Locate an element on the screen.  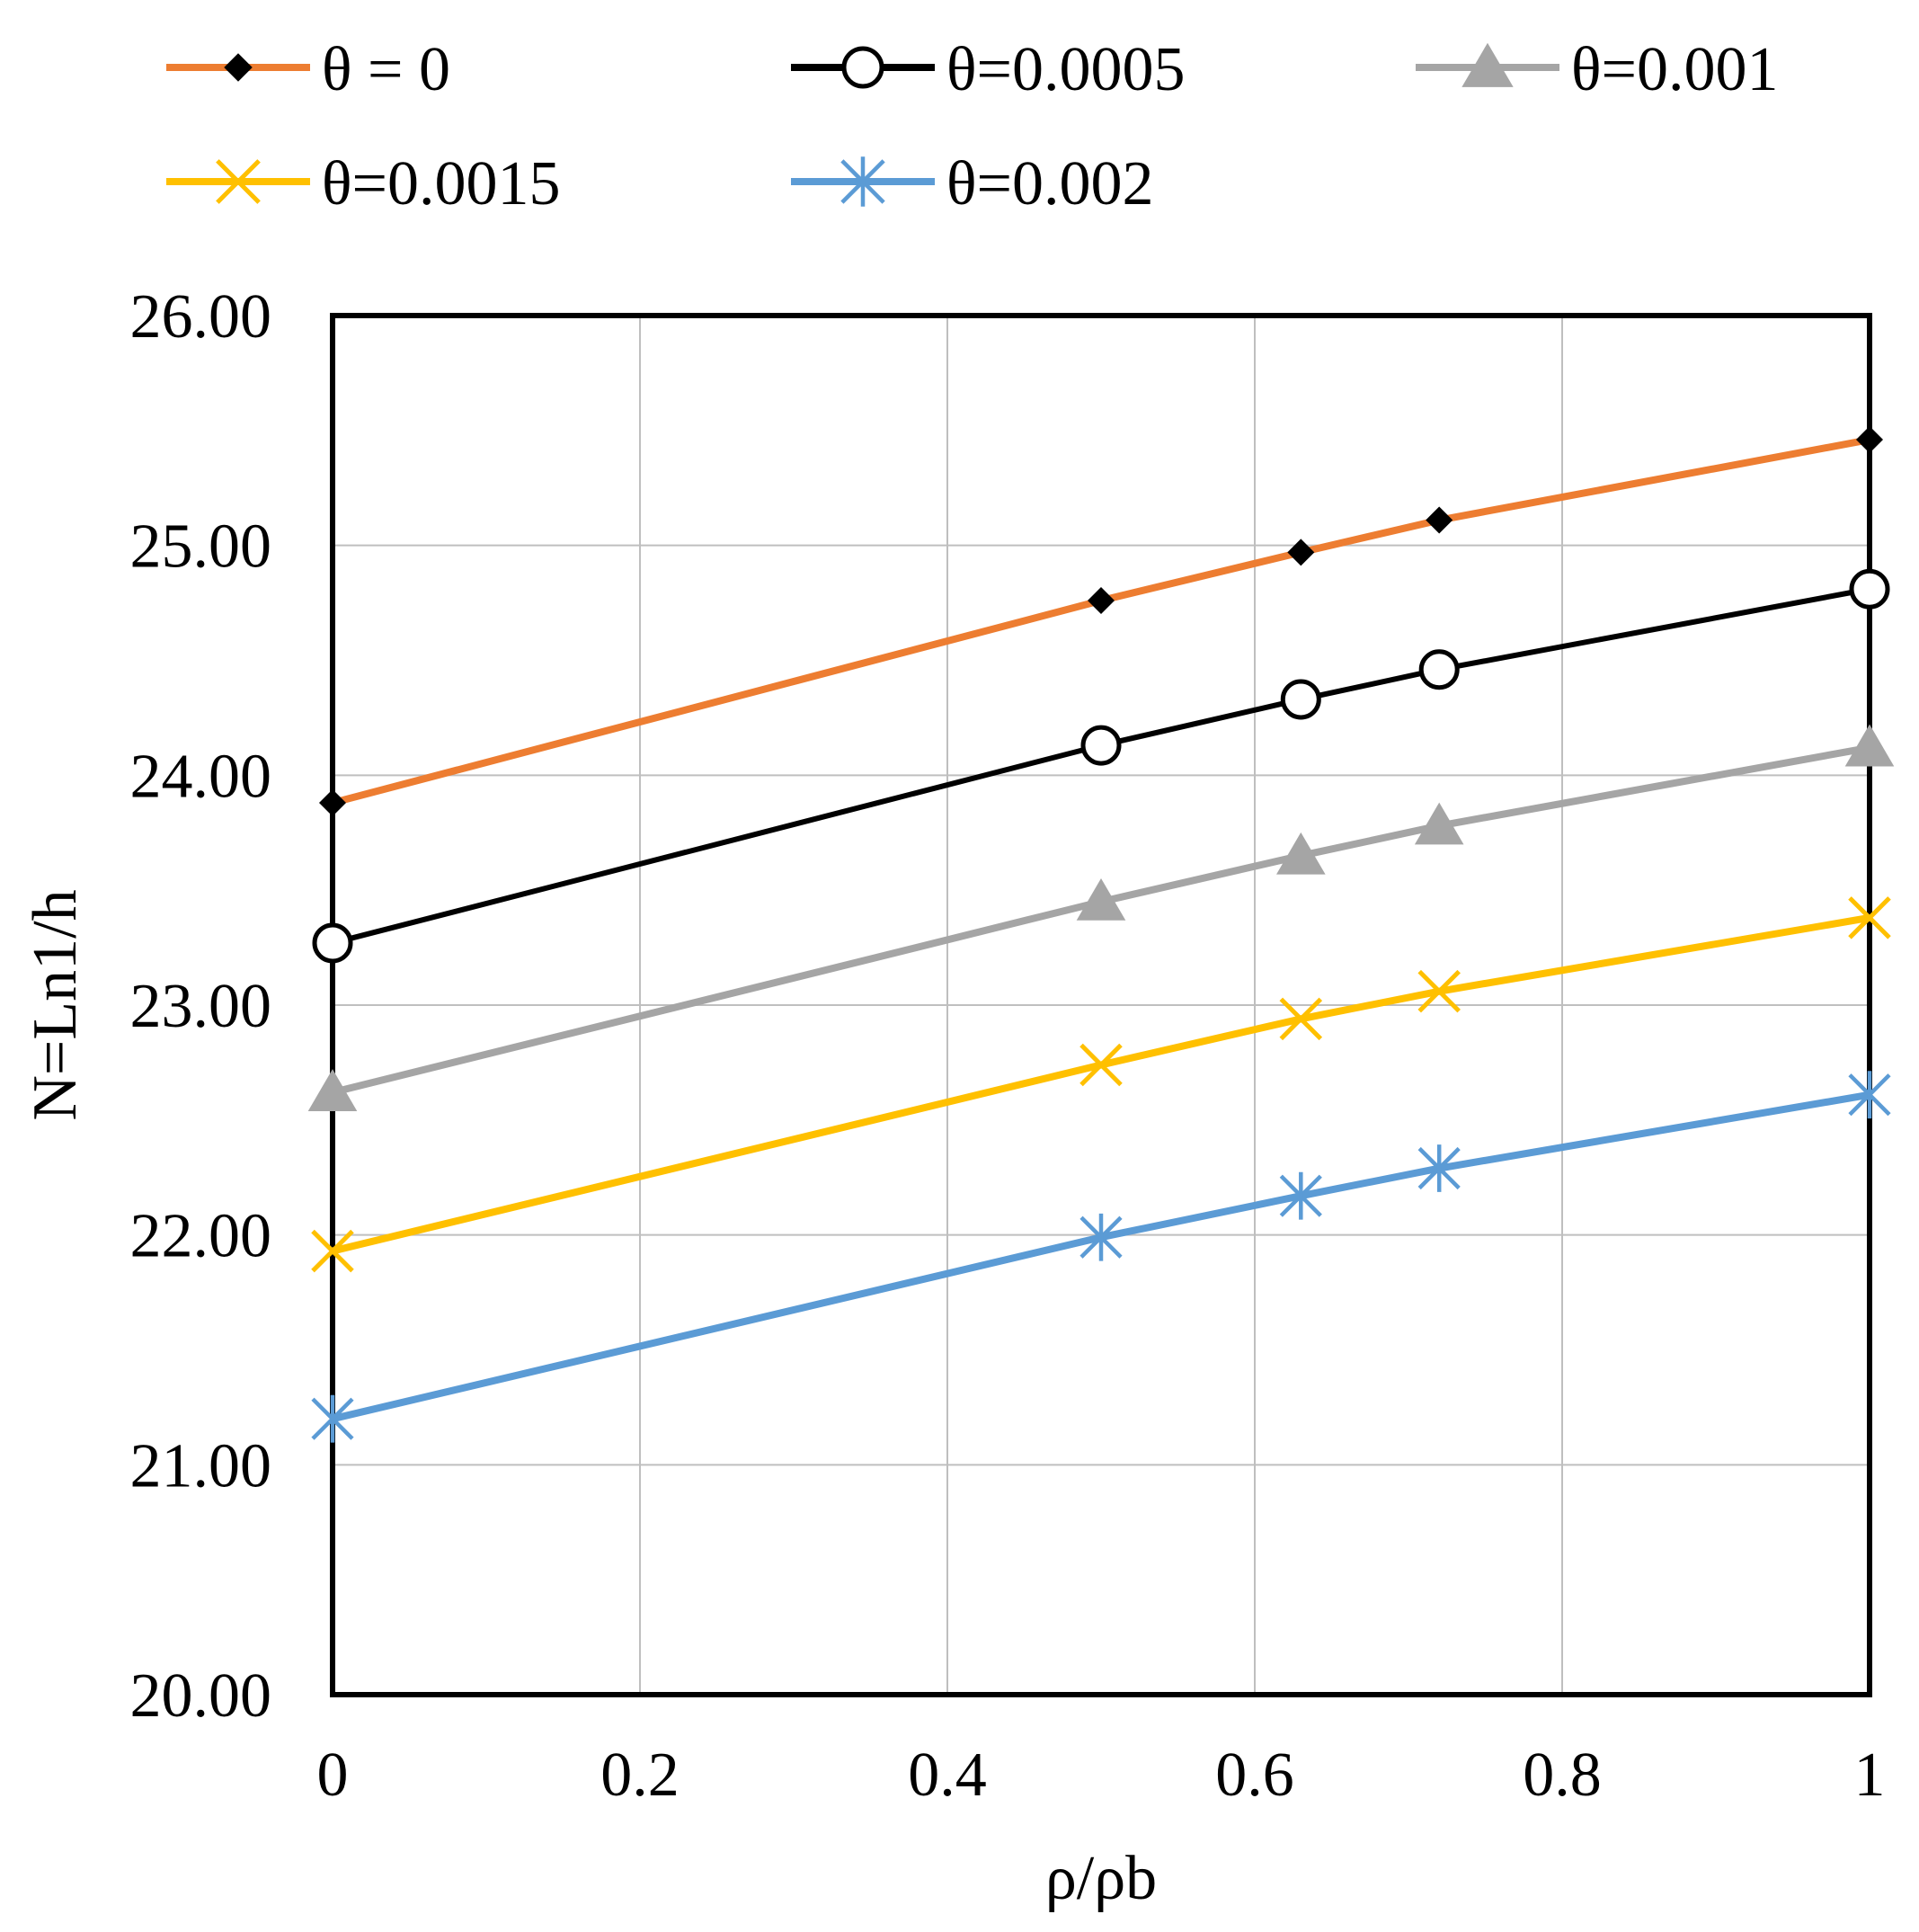
y-axis-tick-labels: 20.00 21.00 22.00 23.00 24.00 25.00 26.00 is located at coordinates (201, 1006).